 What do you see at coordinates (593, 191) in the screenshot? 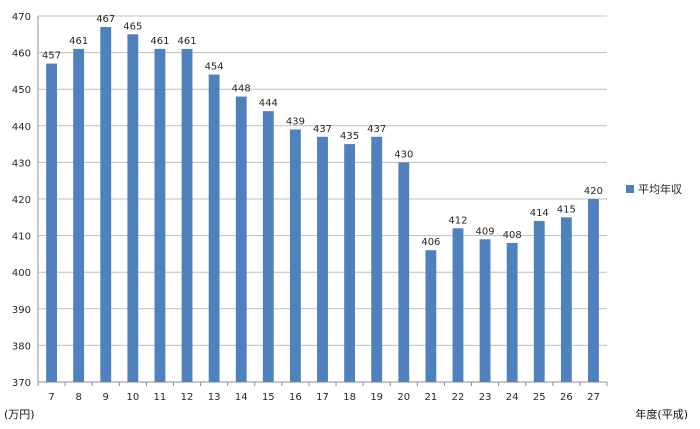
I see `data-label: 420` at bounding box center [593, 191].